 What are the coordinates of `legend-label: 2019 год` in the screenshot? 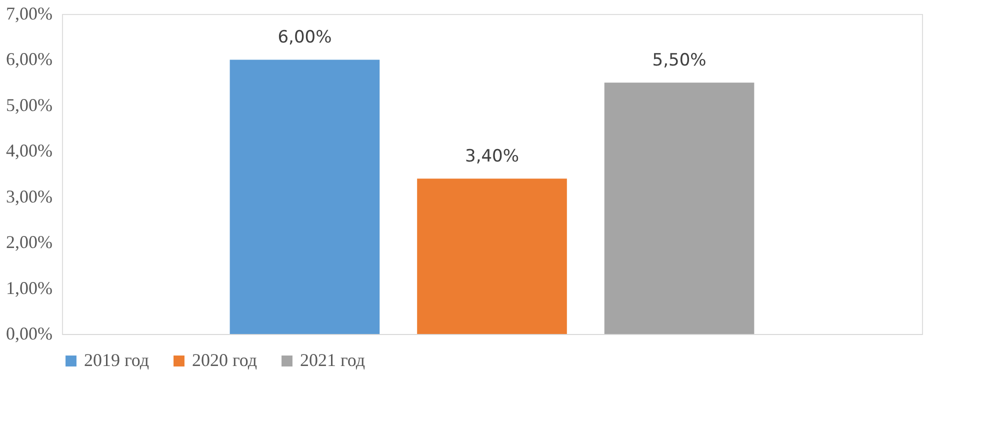 It's located at (117, 360).